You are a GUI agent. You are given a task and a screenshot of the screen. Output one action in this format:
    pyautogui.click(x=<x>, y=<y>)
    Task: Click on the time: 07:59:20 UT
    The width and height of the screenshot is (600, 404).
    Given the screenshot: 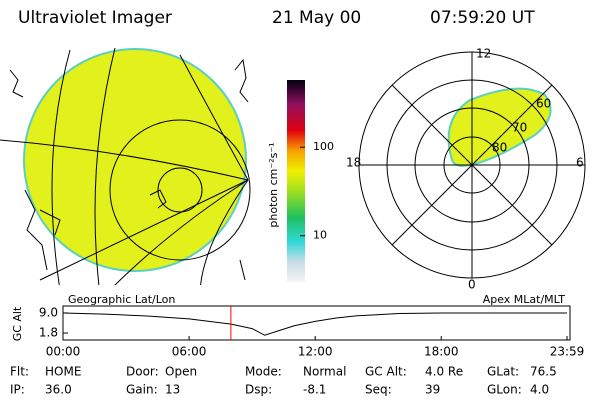 What is the action you would take?
    pyautogui.click(x=482, y=18)
    